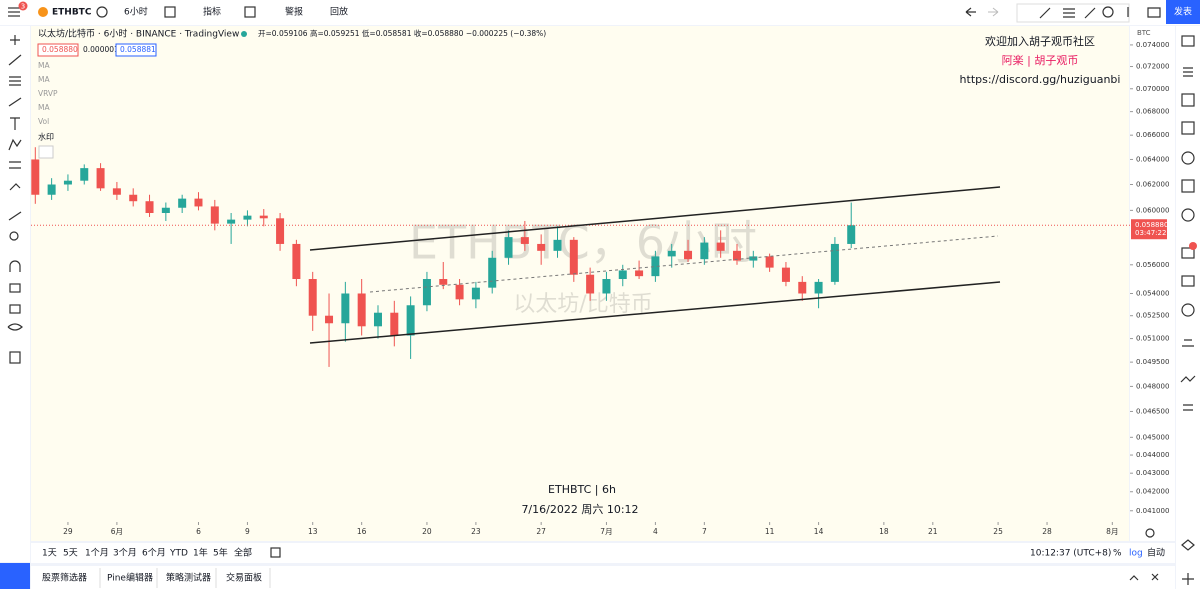  What do you see at coordinates (582, 489) in the screenshot?
I see `info-symbol: ETHBTC | 6h` at bounding box center [582, 489].